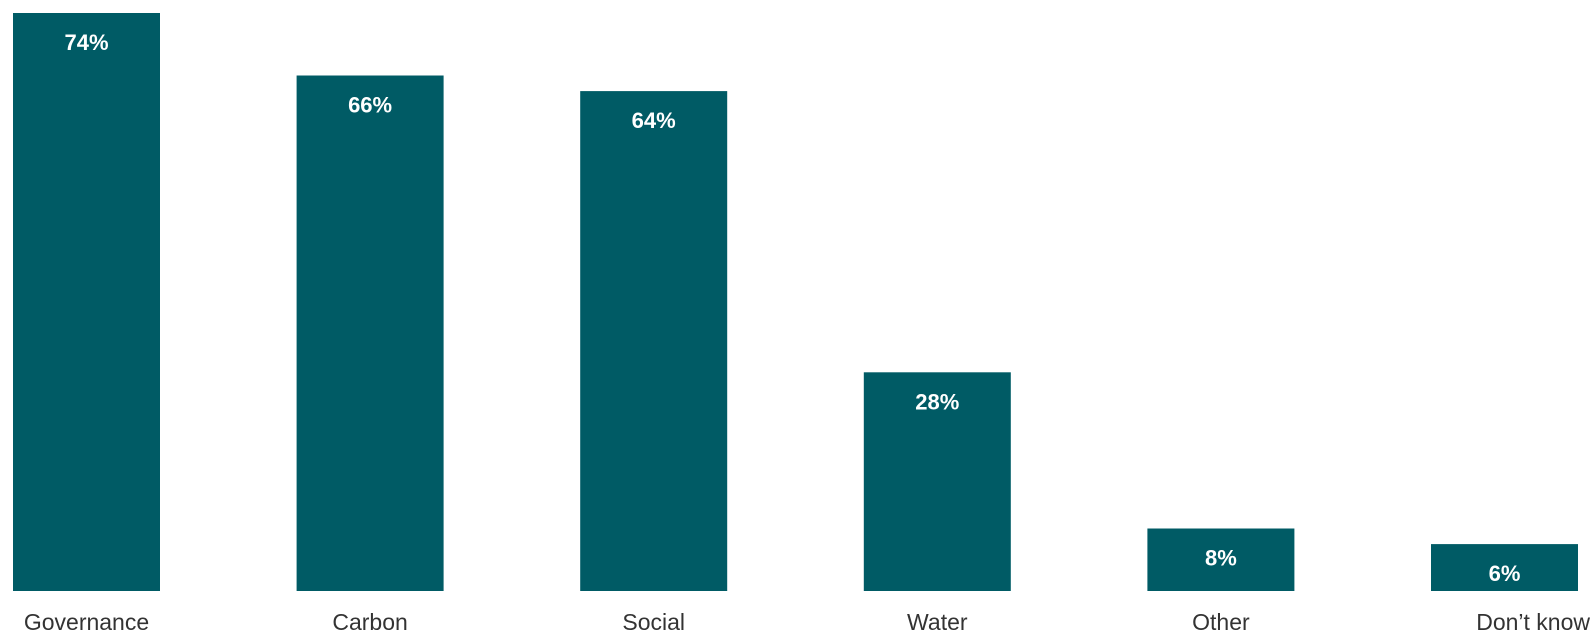 This screenshot has width=1592, height=643. I want to click on bar-value-label: 28%, so click(937, 401).